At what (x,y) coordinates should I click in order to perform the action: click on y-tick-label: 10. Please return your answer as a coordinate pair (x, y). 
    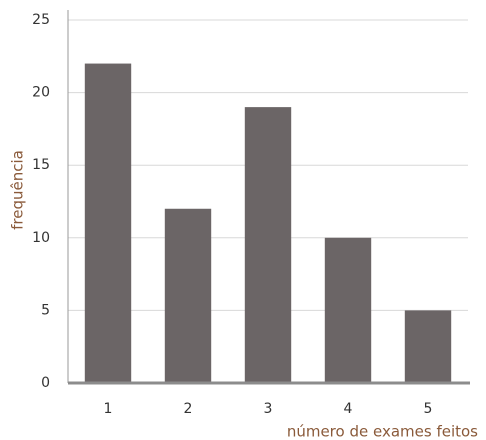
    Looking at the image, I should click on (41, 238).